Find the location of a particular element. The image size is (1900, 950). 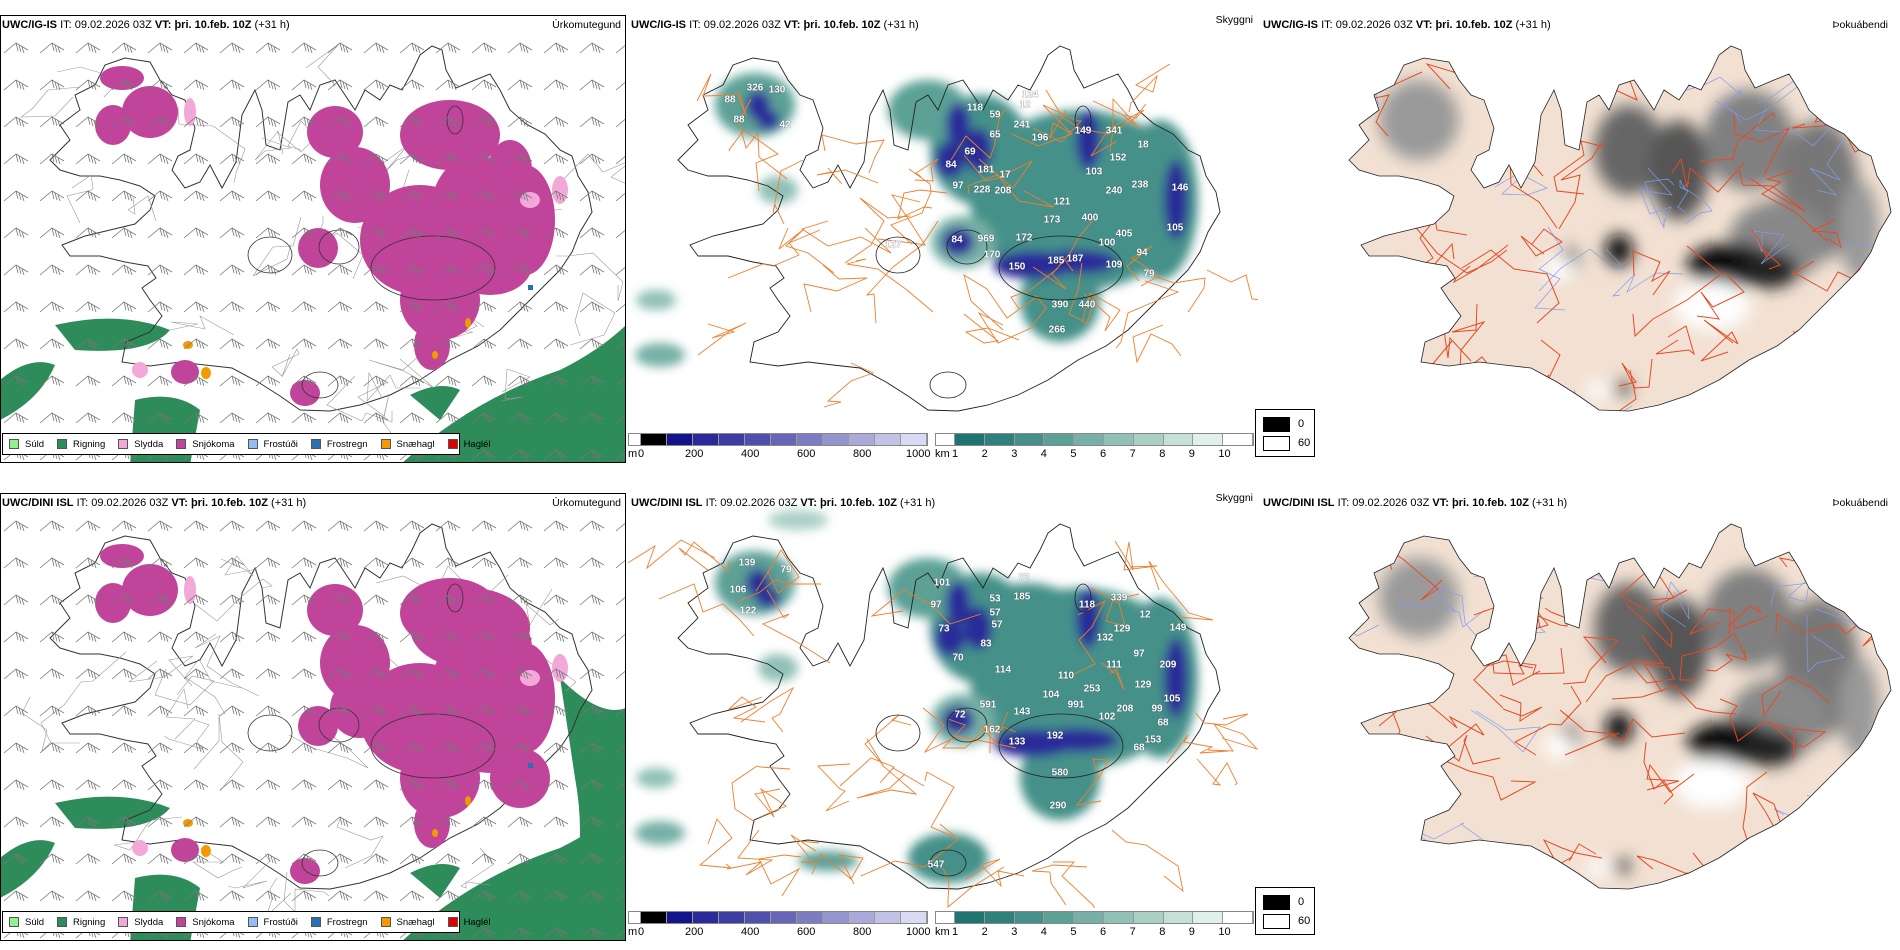

cloud-base-value: 70 is located at coordinates (958, 658).